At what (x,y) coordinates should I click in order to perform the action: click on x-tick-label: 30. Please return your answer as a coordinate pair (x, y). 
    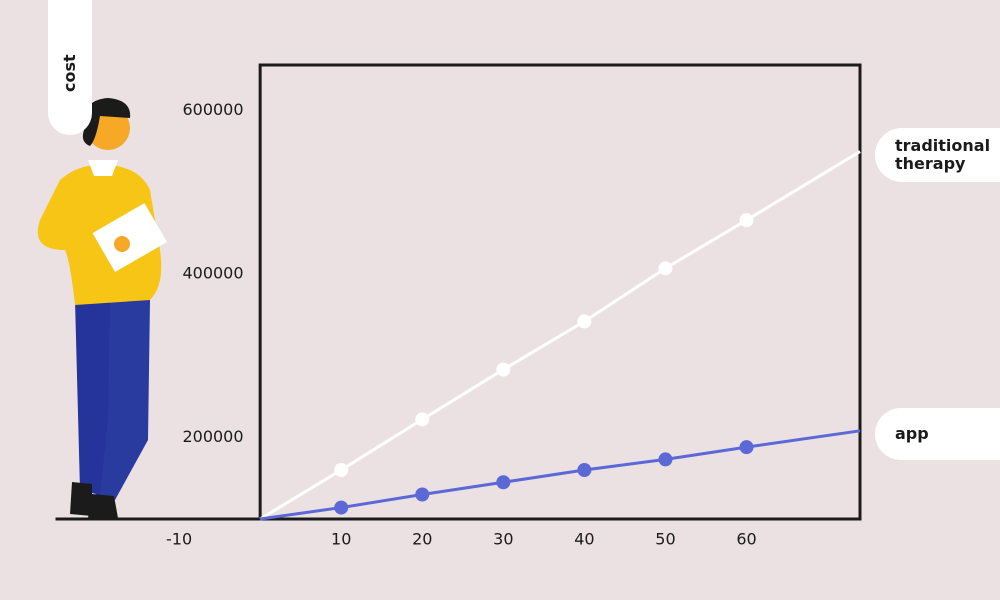
    Looking at the image, I should click on (503, 539).